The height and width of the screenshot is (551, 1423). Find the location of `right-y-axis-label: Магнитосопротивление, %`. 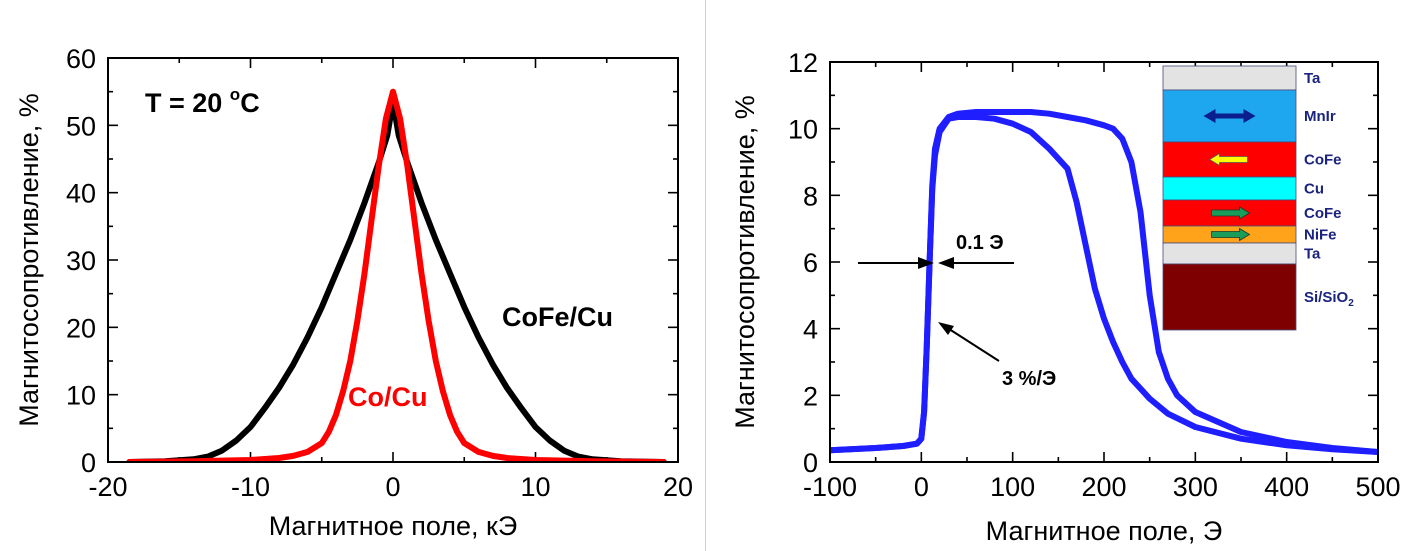

right-y-axis-label: Магнитосопротивление, % is located at coordinates (745, 262).